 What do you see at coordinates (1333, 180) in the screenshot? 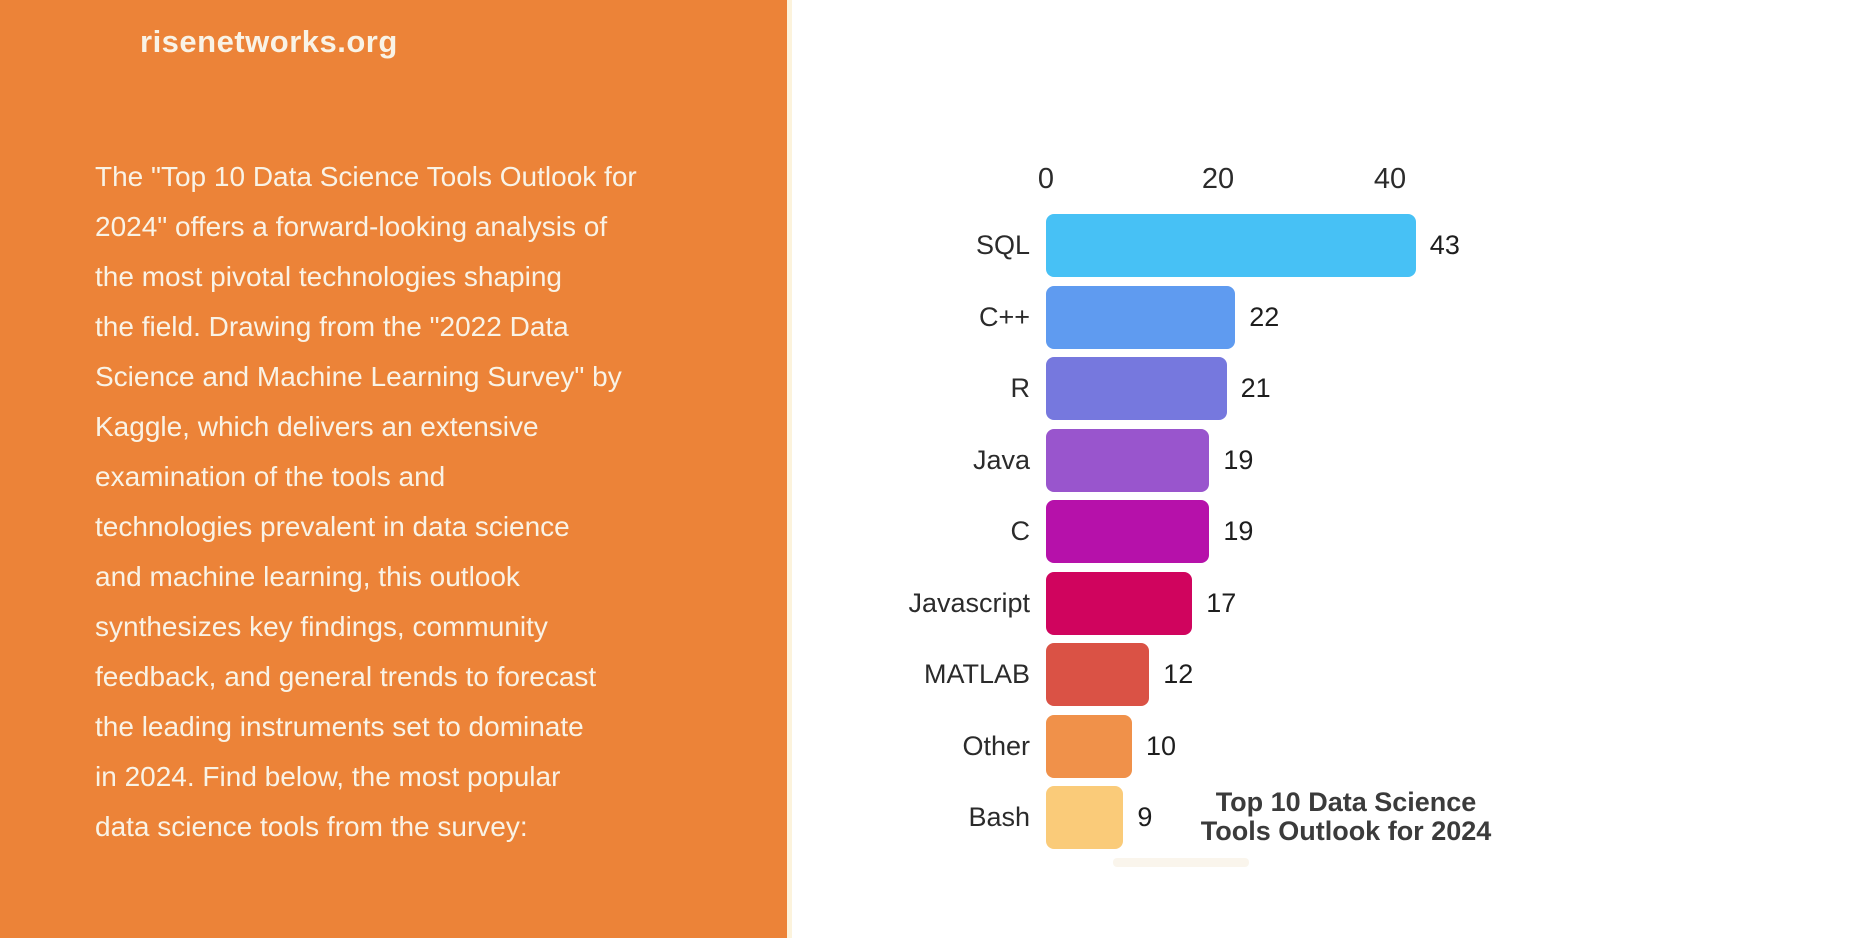
I see `x-axis: 0 20 40` at bounding box center [1333, 180].